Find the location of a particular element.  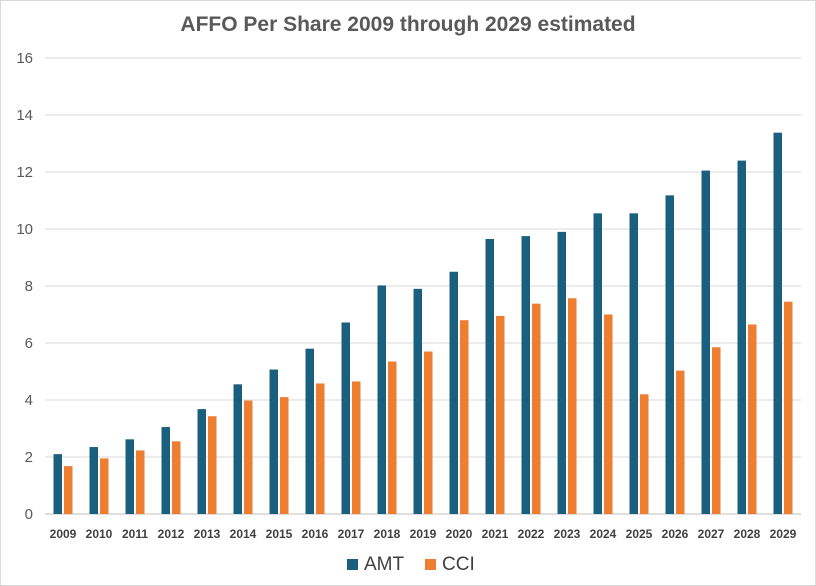

bar-amt-2023 is located at coordinates (561, 372).